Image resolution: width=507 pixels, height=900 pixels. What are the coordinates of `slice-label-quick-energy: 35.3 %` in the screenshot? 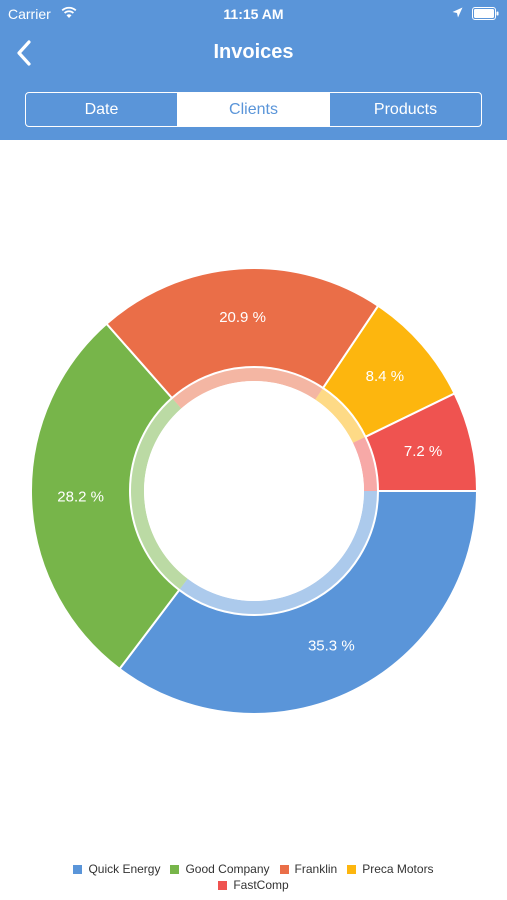 It's located at (331, 645).